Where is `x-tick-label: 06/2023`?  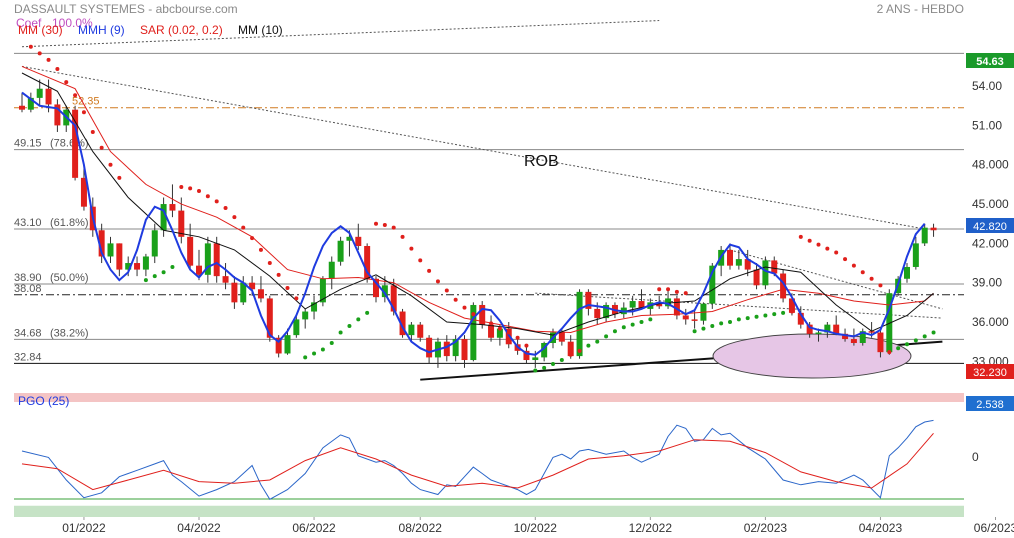 x-tick-label: 06/2023 is located at coordinates (994, 528).